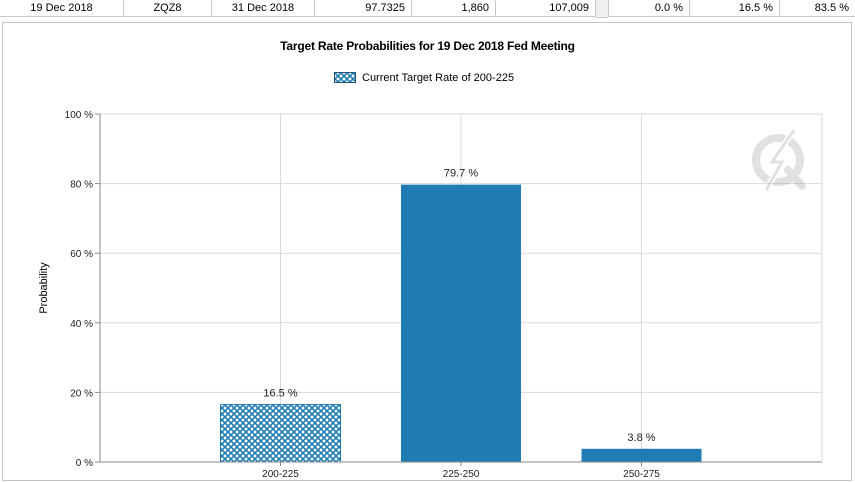  I want to click on column-gap, so click(602, 9).